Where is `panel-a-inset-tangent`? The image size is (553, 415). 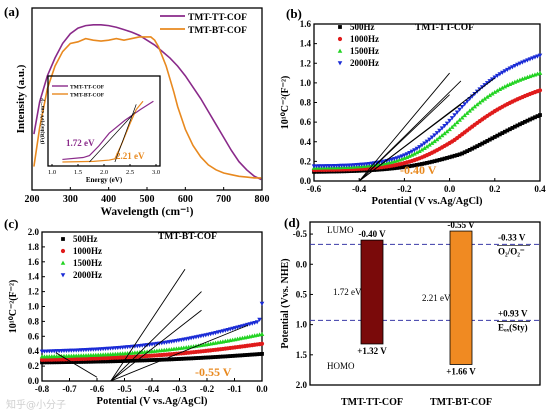
panel-a-inset-tangent is located at coordinates (112, 137).